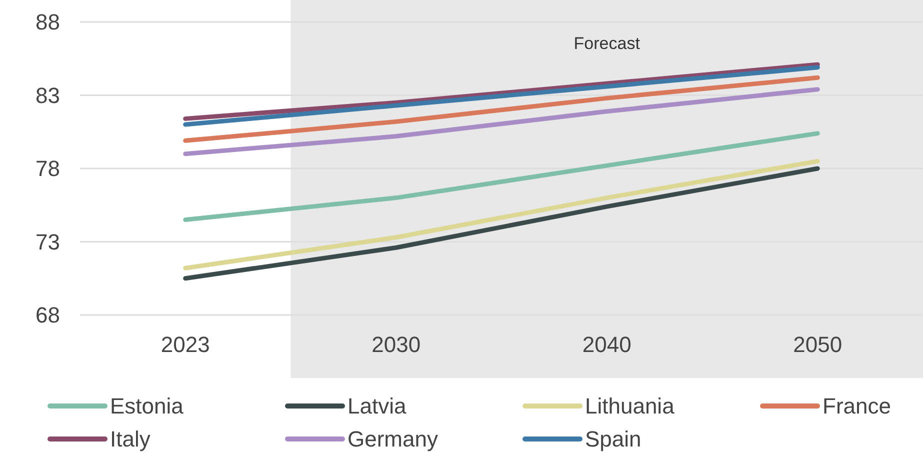  Describe the element at coordinates (48, 95) in the screenshot. I see `y-tick-label: 83` at that location.